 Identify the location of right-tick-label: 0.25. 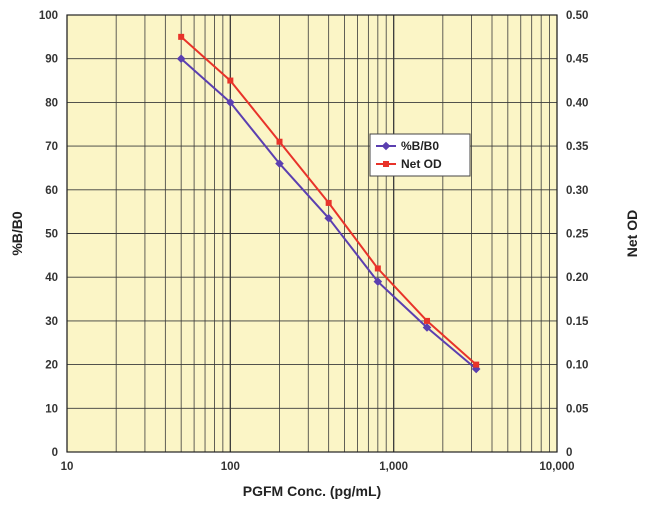
(577, 235).